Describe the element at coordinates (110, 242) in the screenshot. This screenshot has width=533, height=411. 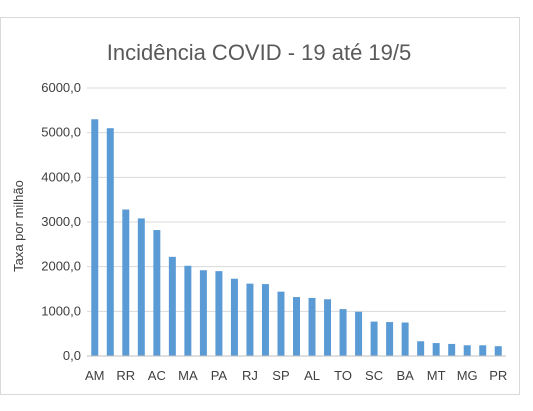
I see `bar-ap` at that location.